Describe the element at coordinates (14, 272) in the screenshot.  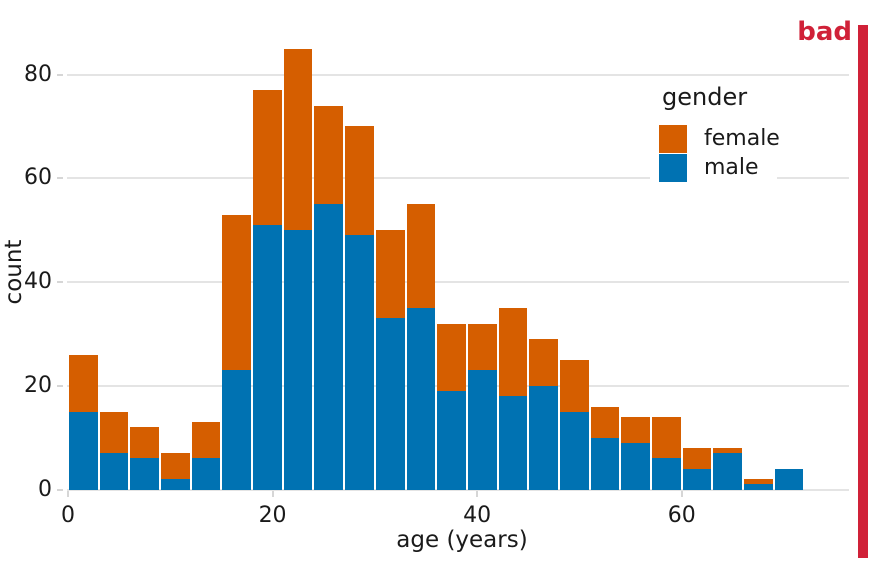
I see `y-axis-title: count` at that location.